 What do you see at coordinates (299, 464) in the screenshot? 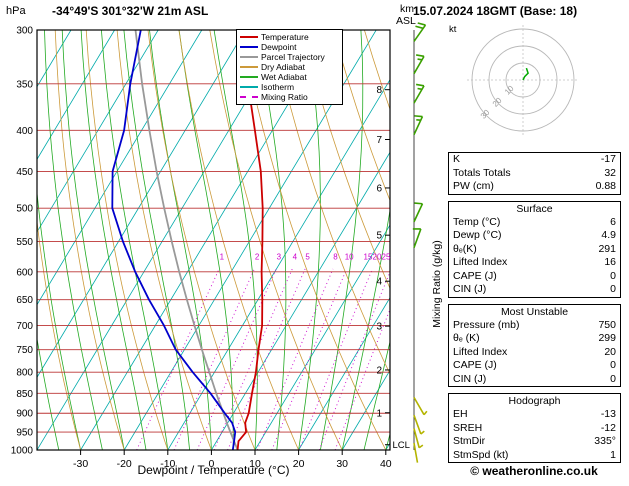
I see `temp-tick-label: 20` at bounding box center [299, 464].